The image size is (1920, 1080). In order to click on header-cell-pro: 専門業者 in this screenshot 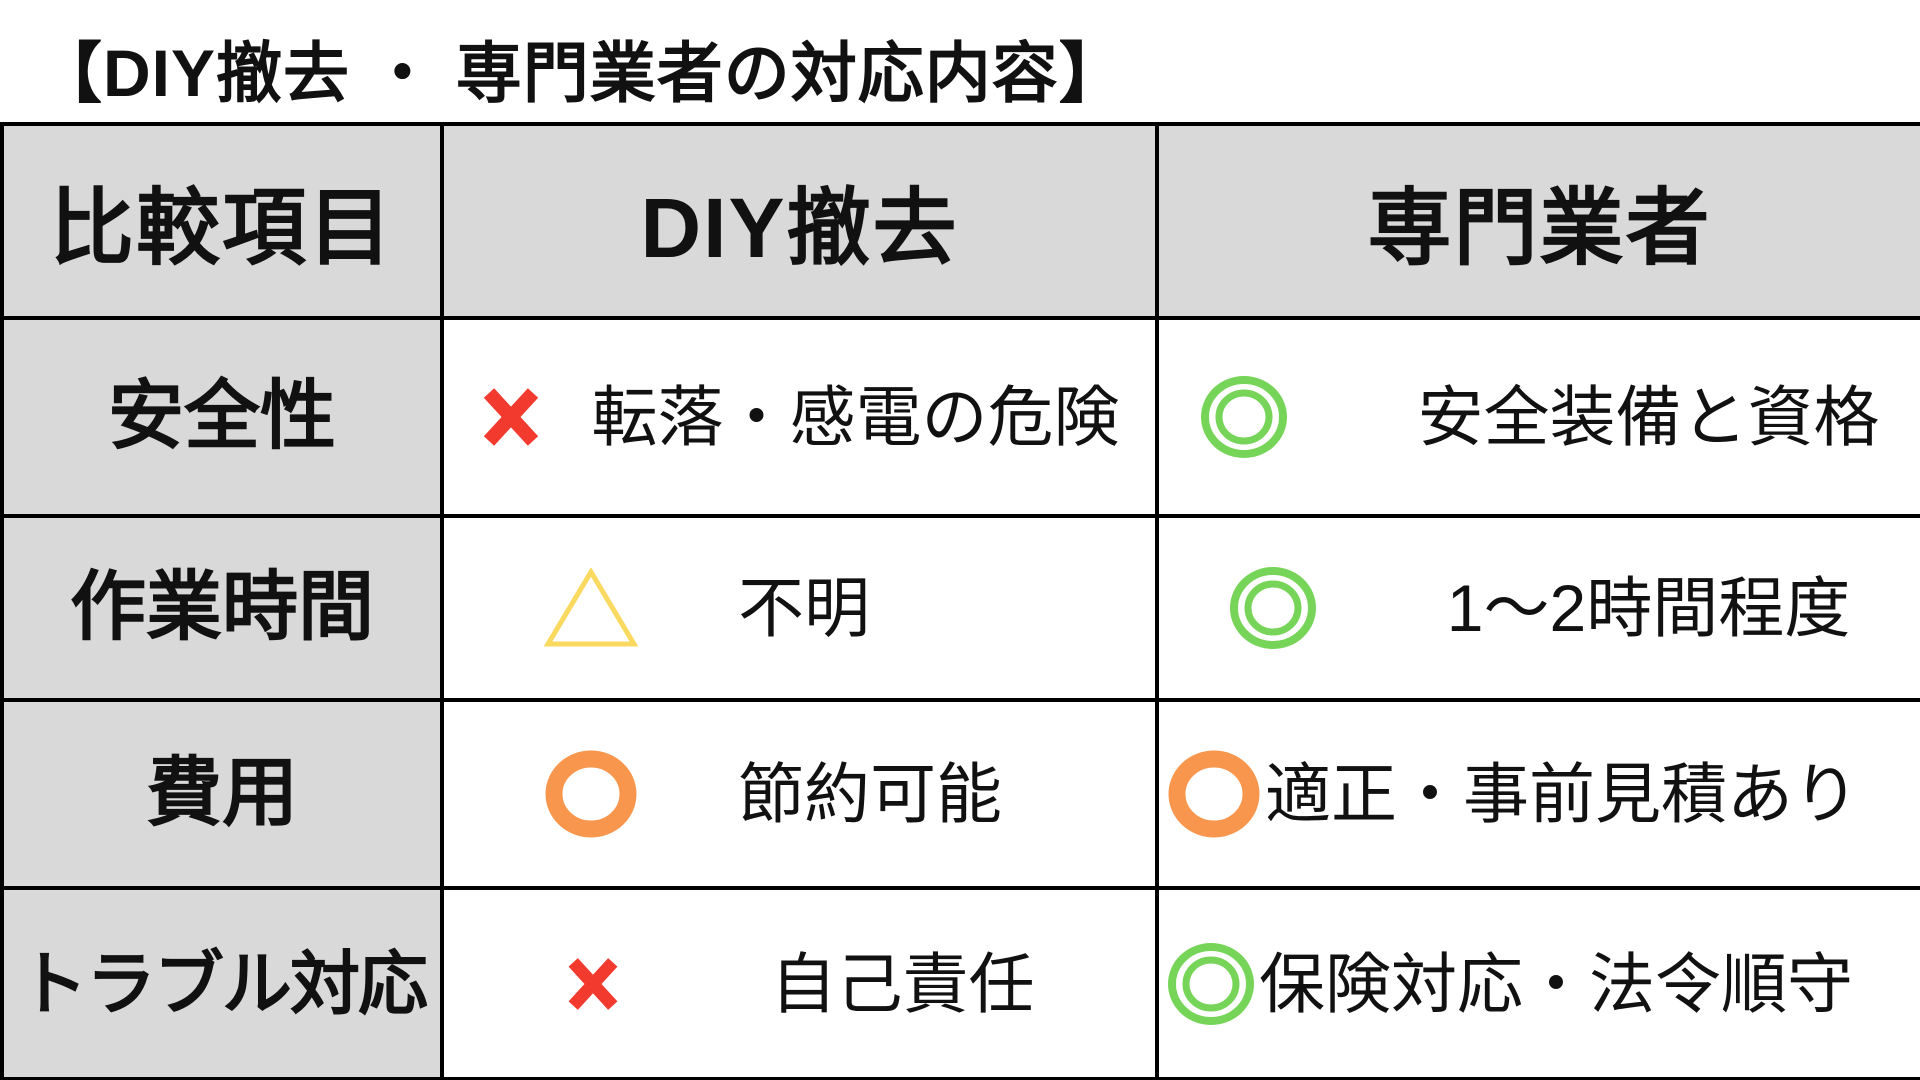, I will do `click(1537, 221)`.